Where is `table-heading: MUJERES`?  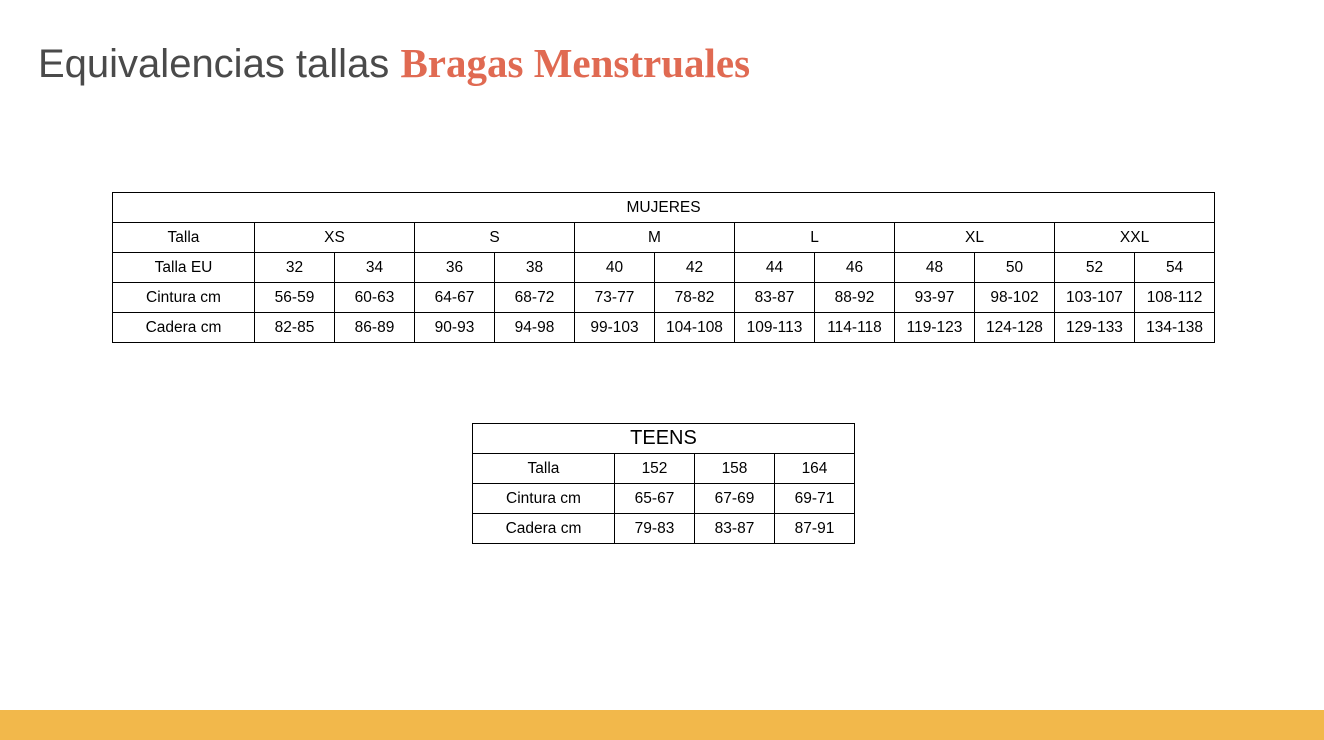 table-heading: MUJERES is located at coordinates (663, 207).